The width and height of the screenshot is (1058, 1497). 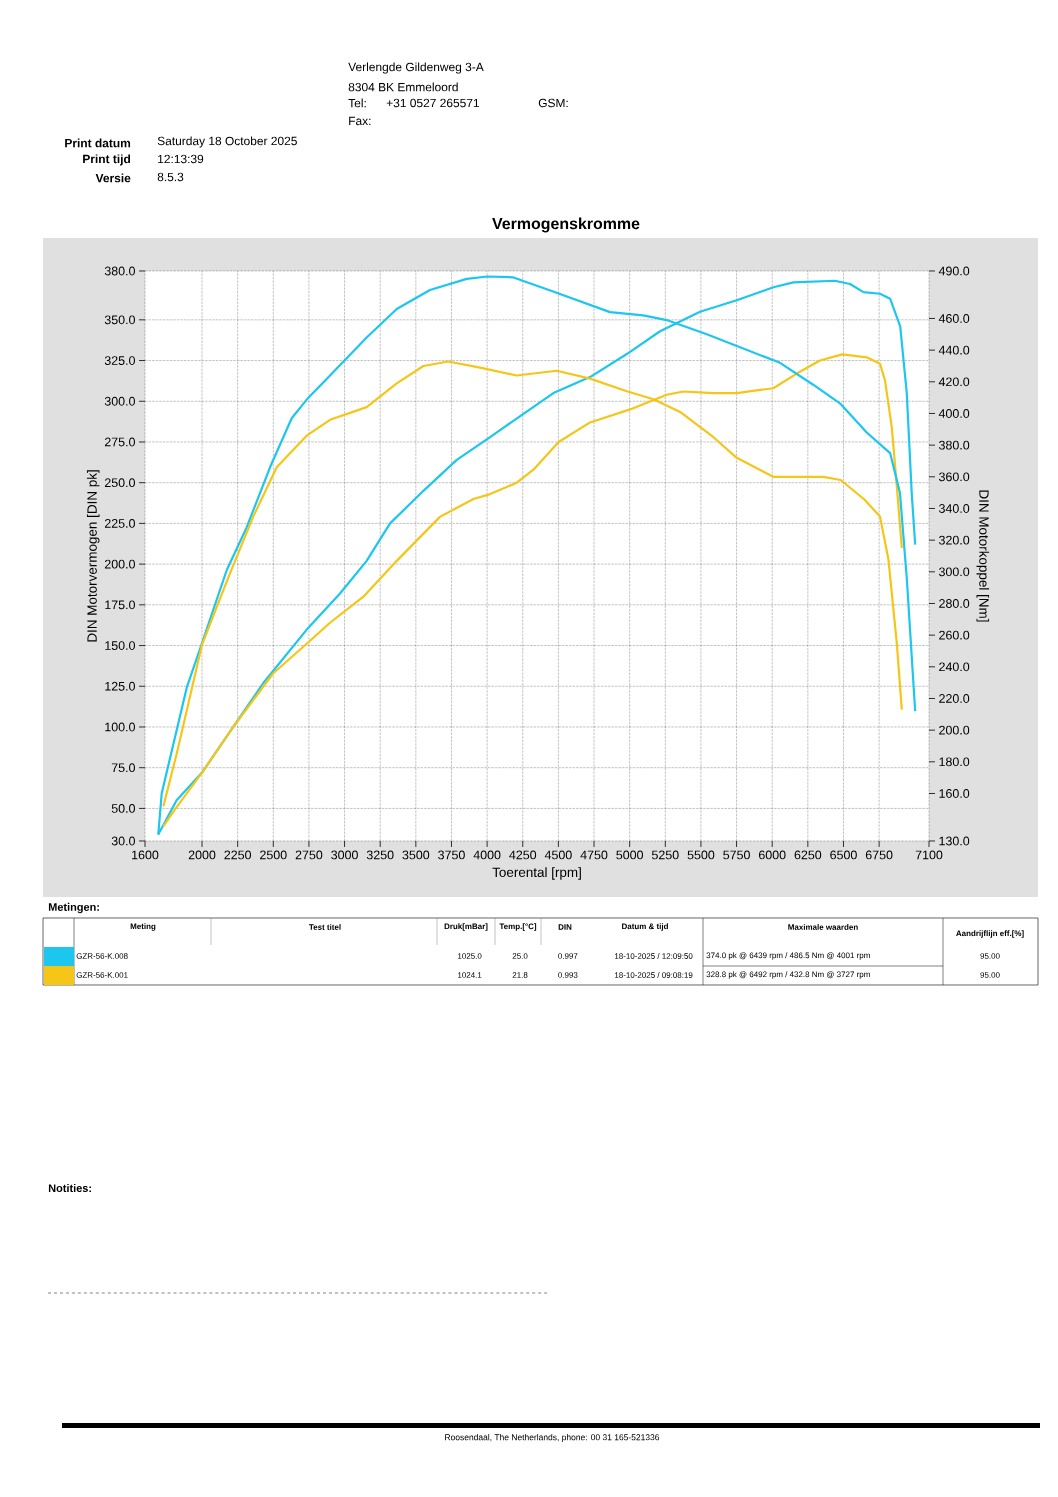 I want to click on x-tick-label: 2250, so click(x=238, y=855).